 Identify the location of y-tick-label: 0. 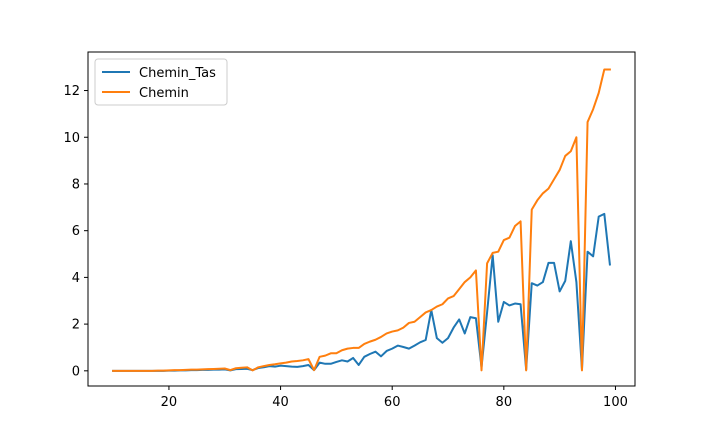
(76, 371).